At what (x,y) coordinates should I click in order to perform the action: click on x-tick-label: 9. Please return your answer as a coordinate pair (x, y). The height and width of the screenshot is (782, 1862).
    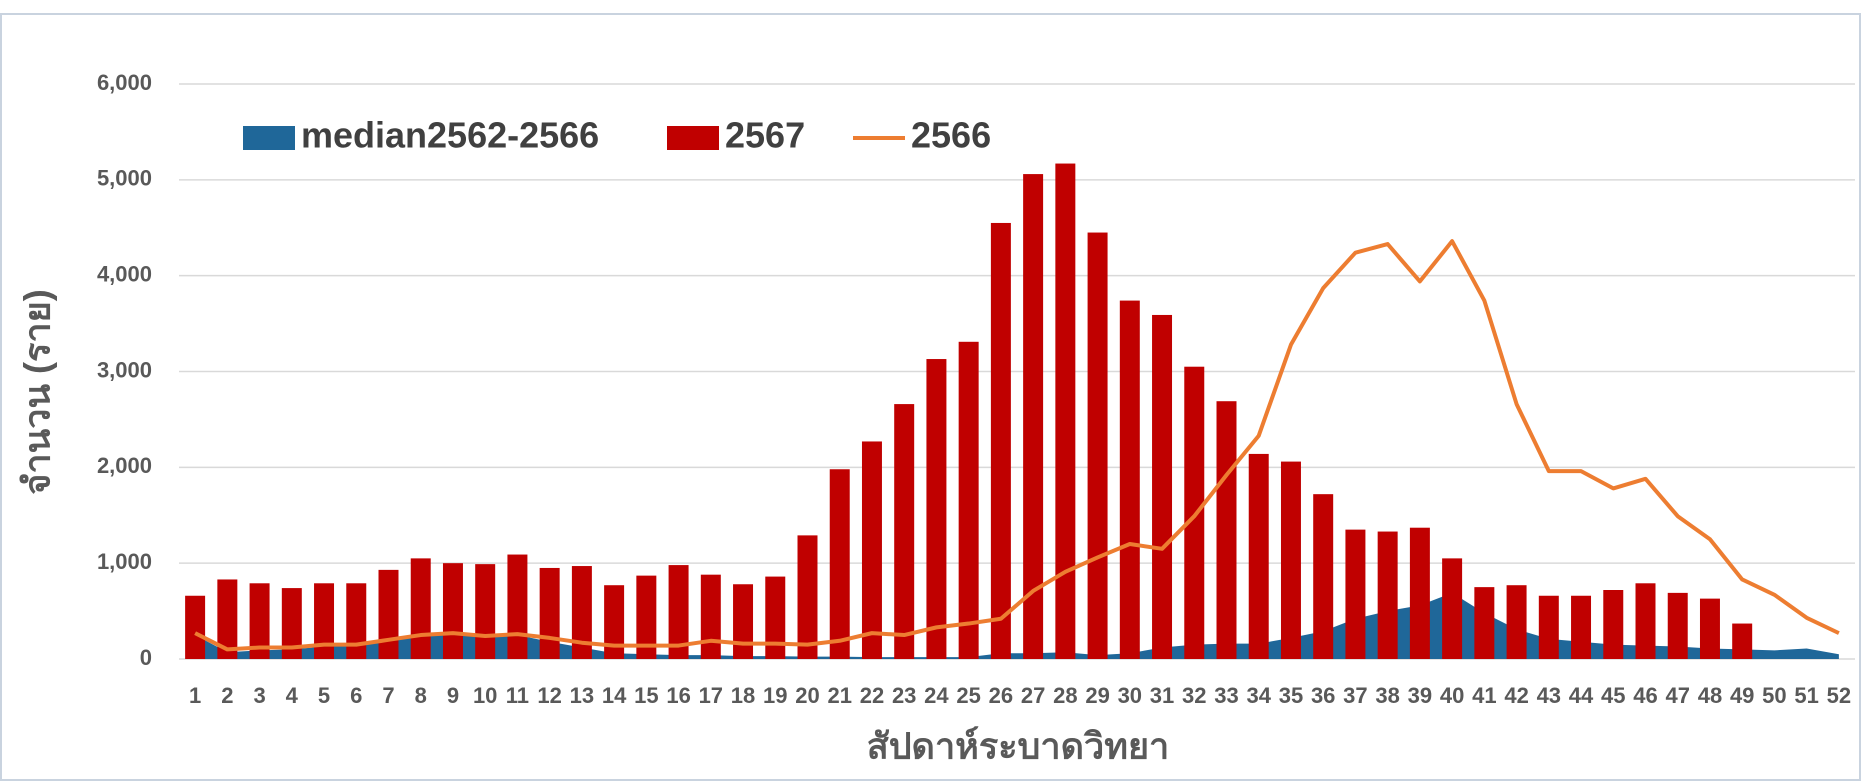
    Looking at the image, I should click on (453, 695).